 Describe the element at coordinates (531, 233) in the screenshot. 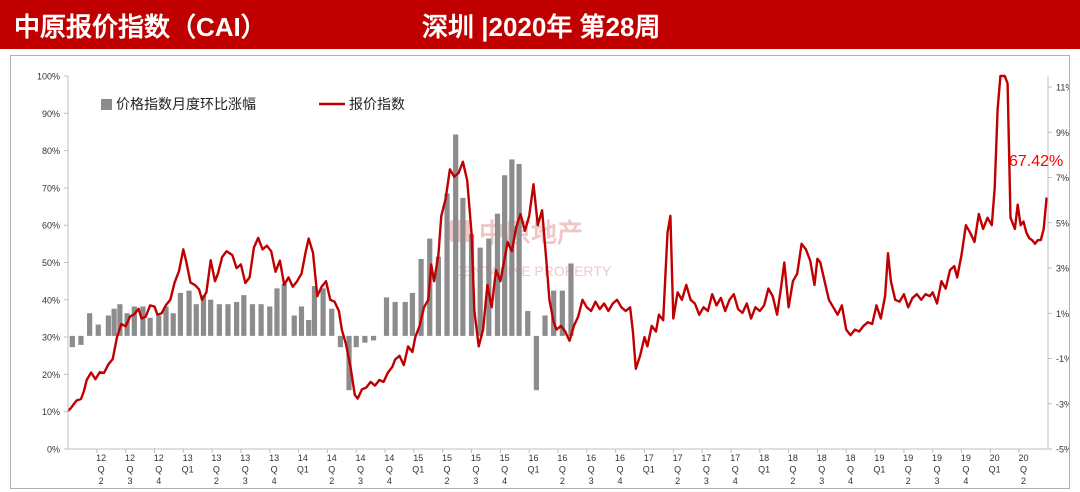

I see `watermark-cn: 中原地产` at that location.